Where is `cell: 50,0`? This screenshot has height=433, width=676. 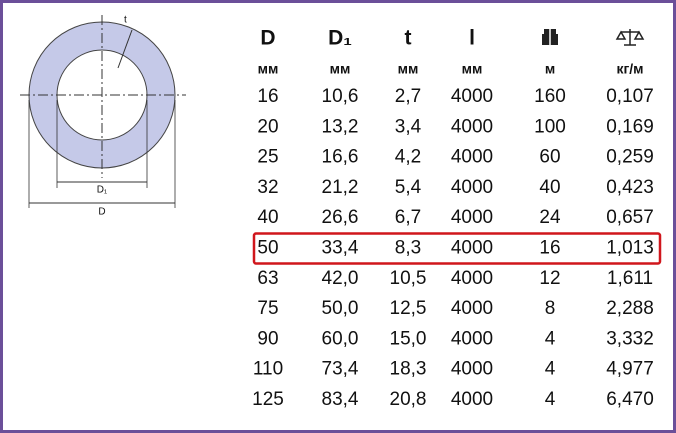 cell: 50,0 is located at coordinates (340, 308).